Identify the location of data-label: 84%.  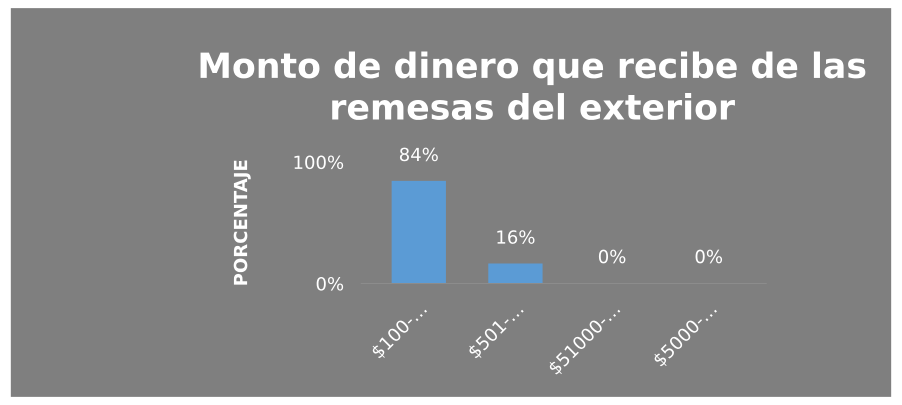
(419, 155).